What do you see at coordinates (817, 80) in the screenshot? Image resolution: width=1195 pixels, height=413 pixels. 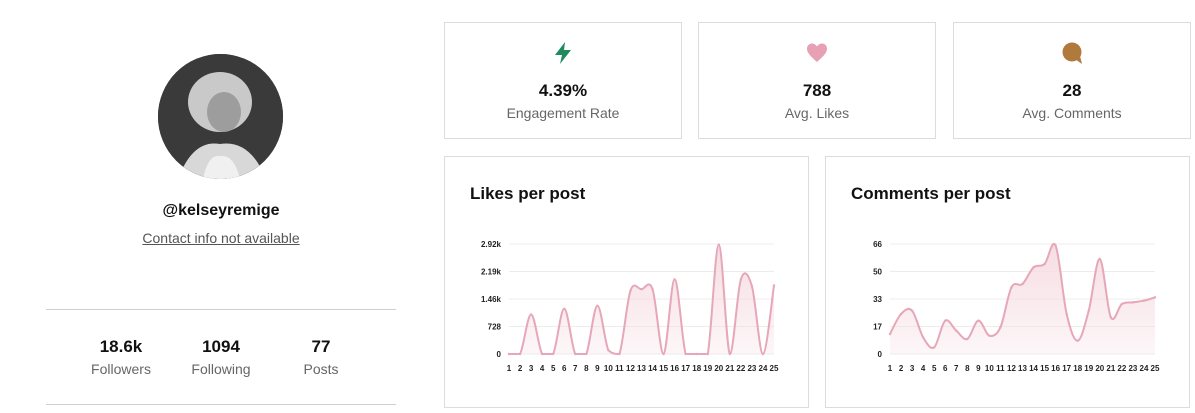 I see `avg-likes-card: 788 Avg. Likes` at bounding box center [817, 80].